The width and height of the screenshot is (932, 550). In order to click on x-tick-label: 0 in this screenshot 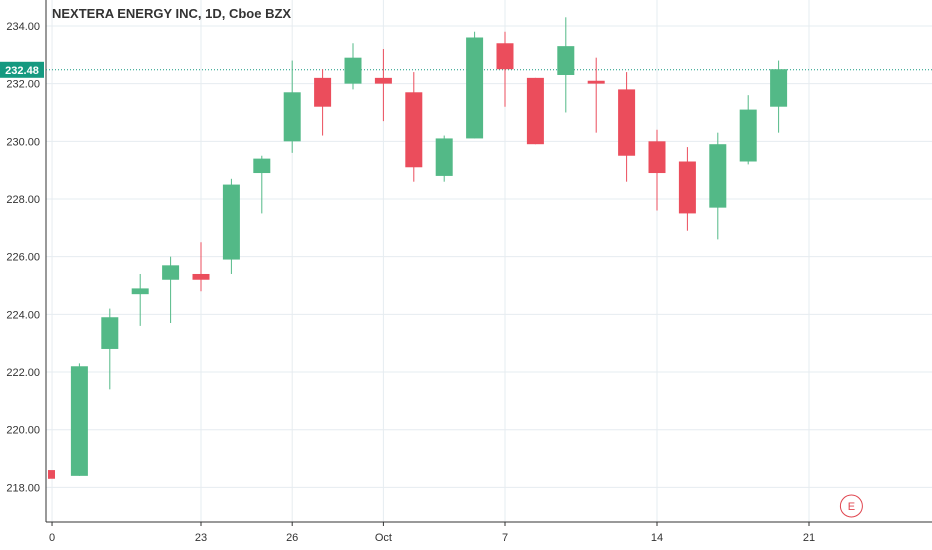, I will do `click(52, 538)`.